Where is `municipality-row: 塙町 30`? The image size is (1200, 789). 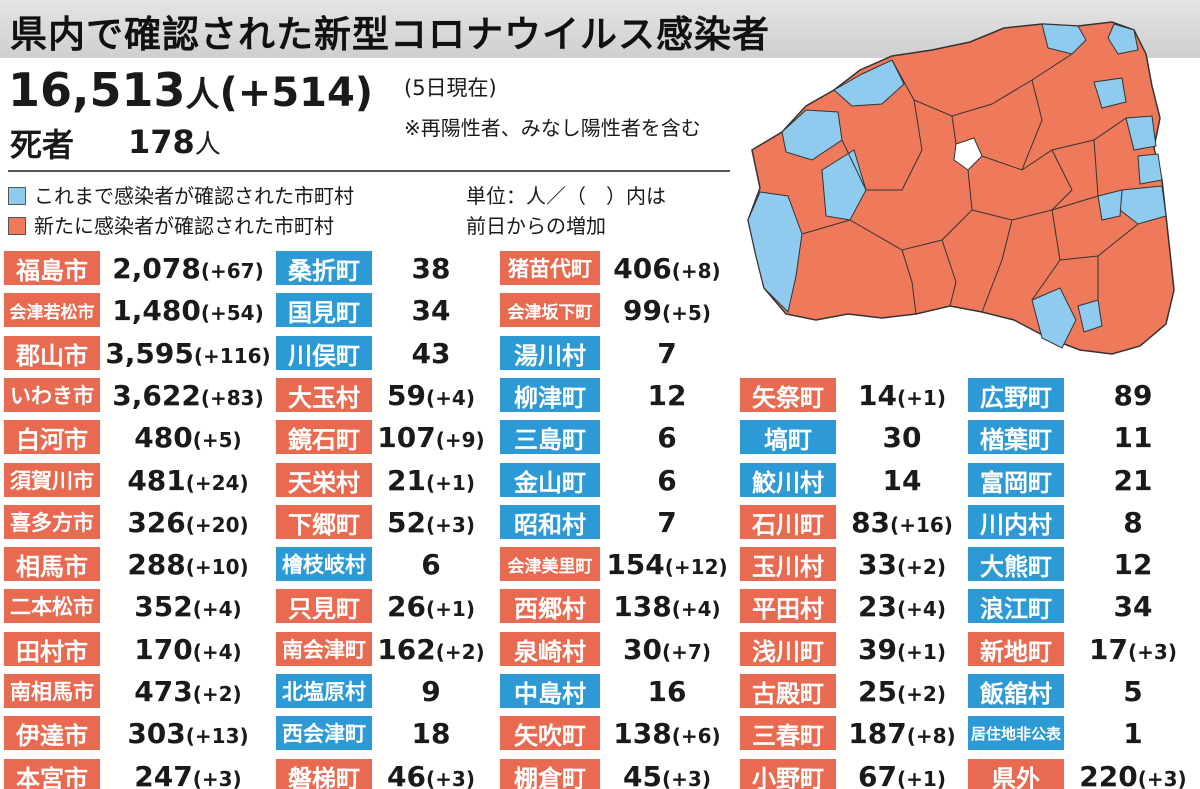
municipality-row: 塙町 30 is located at coordinates (852, 438).